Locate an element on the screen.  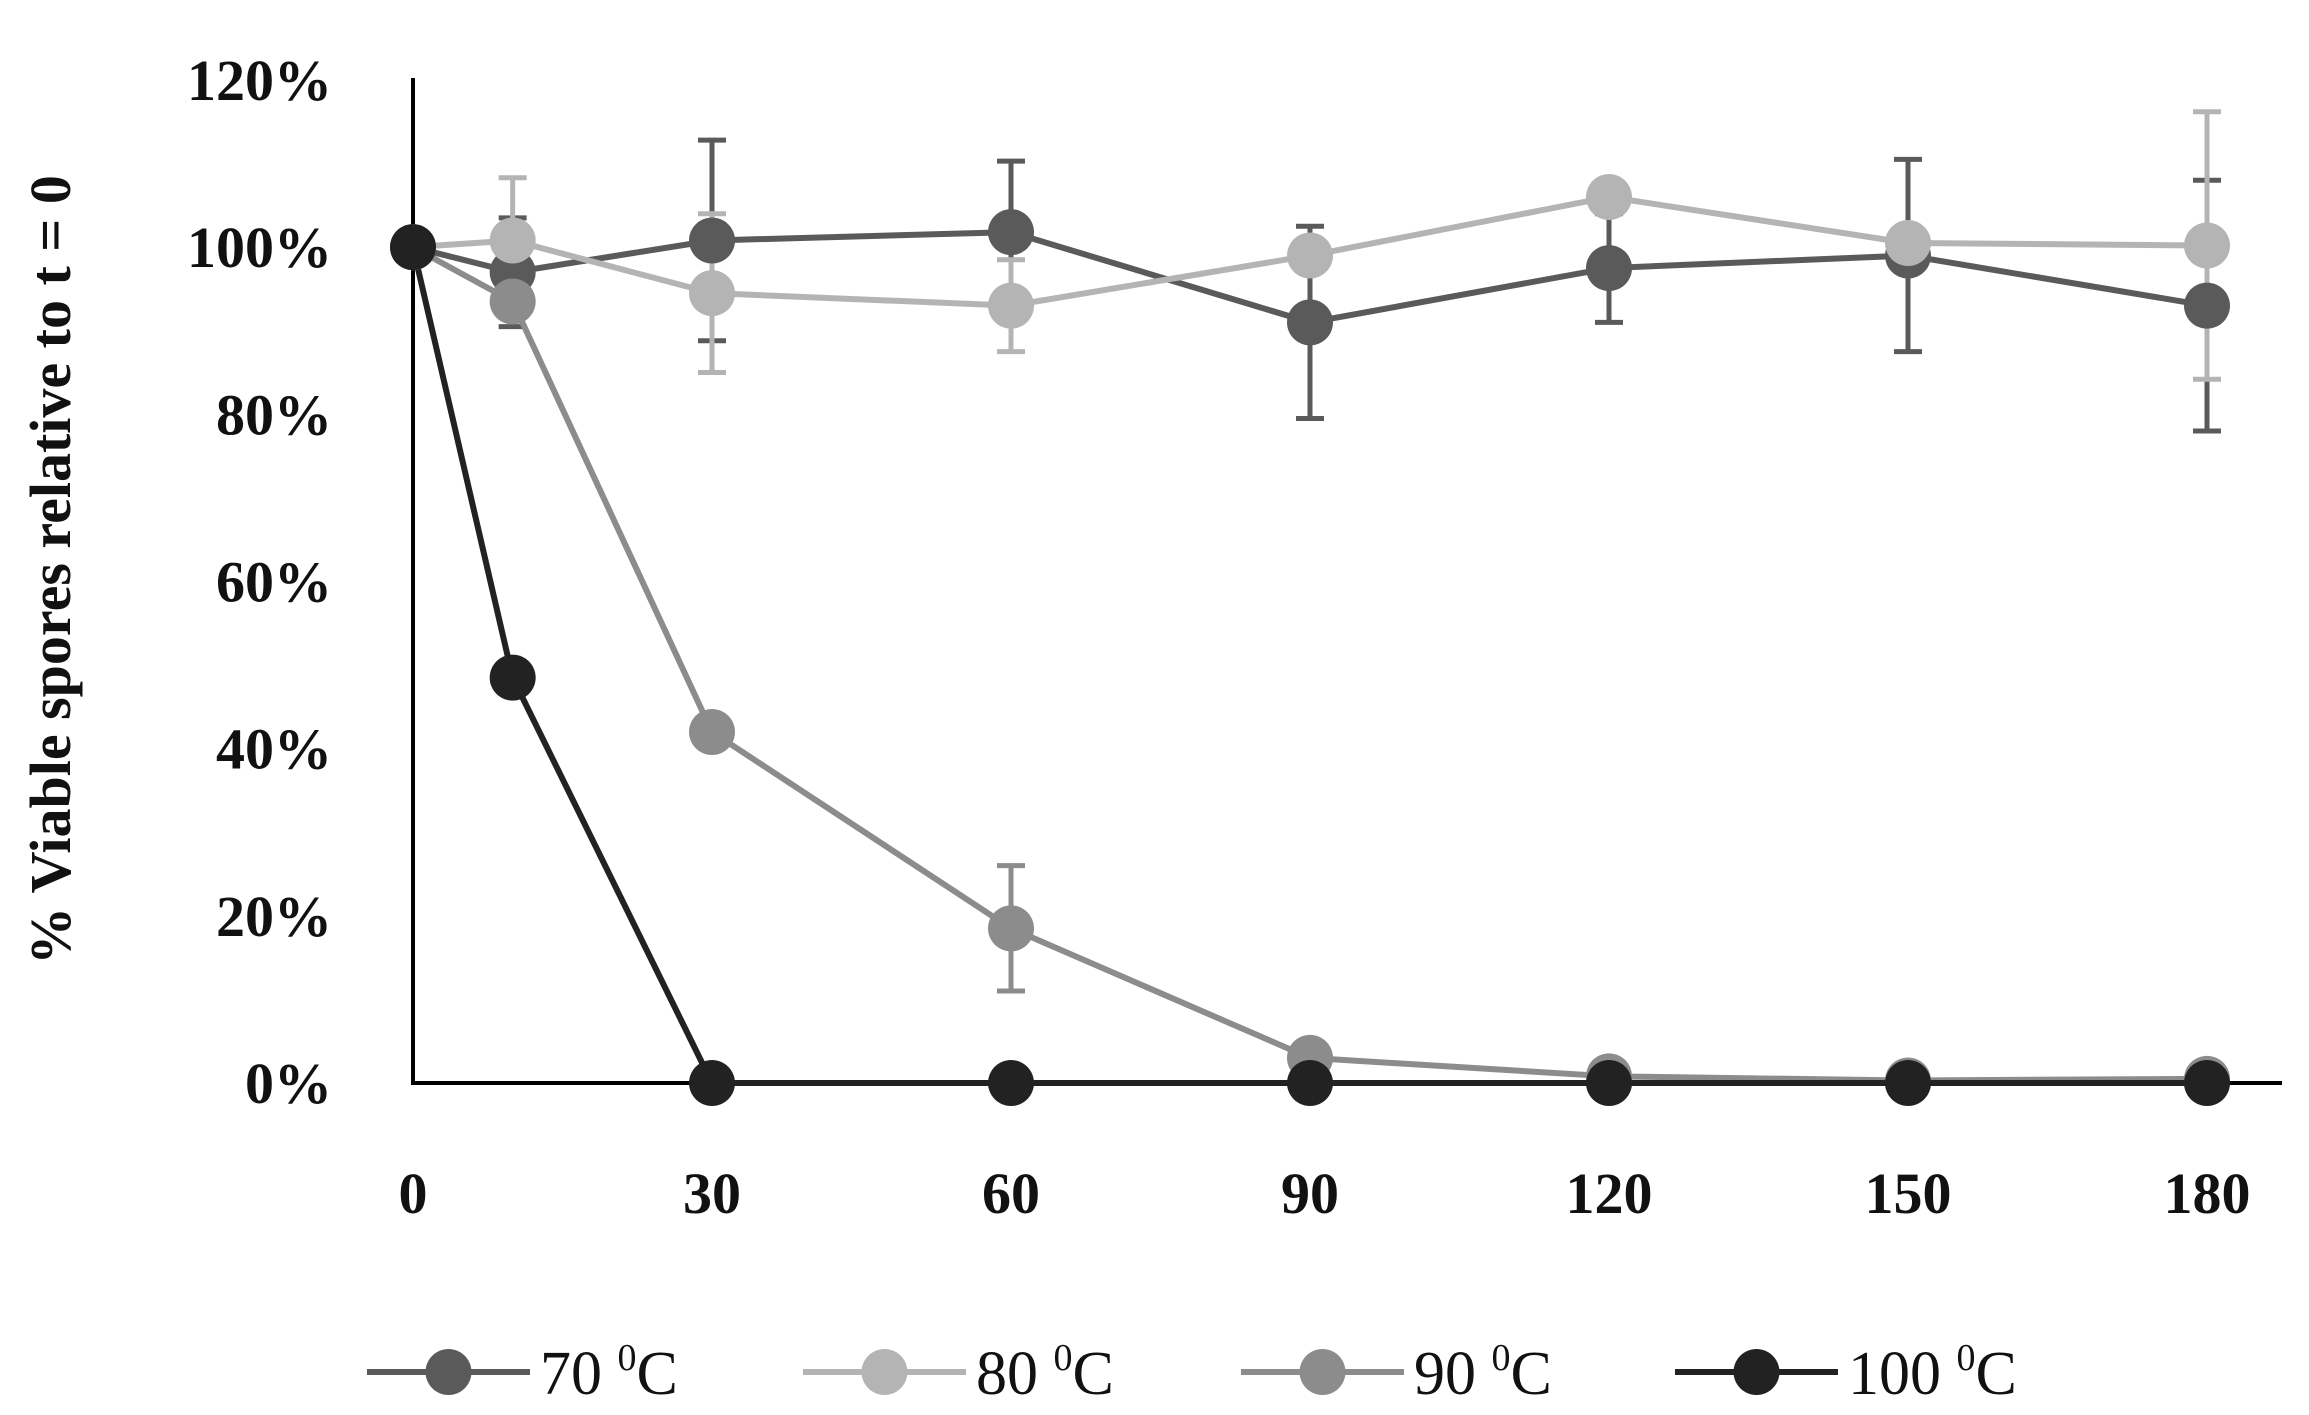
y-tick-label: 80% is located at coordinates (274, 414).